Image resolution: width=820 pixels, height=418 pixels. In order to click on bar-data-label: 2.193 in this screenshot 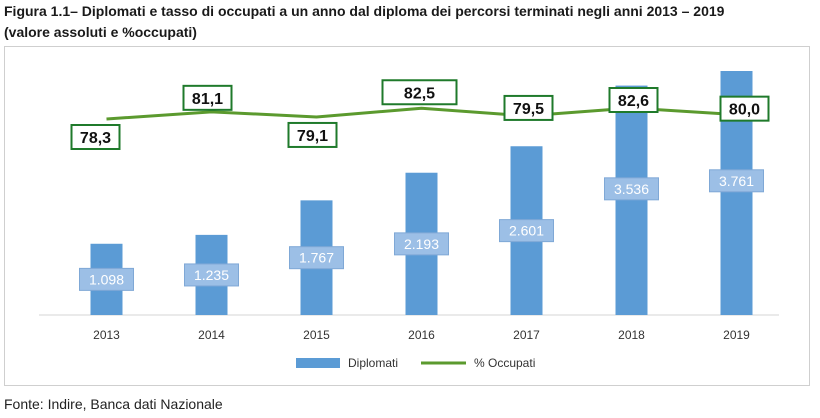, I will do `click(421, 244)`.